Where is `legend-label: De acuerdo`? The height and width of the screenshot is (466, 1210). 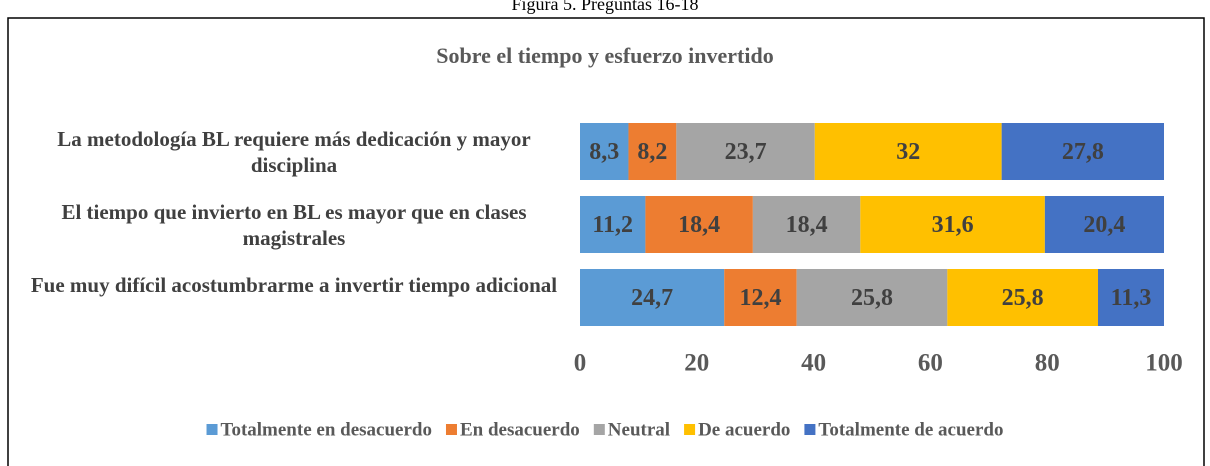
legend-label: De acuerdo is located at coordinates (744, 429).